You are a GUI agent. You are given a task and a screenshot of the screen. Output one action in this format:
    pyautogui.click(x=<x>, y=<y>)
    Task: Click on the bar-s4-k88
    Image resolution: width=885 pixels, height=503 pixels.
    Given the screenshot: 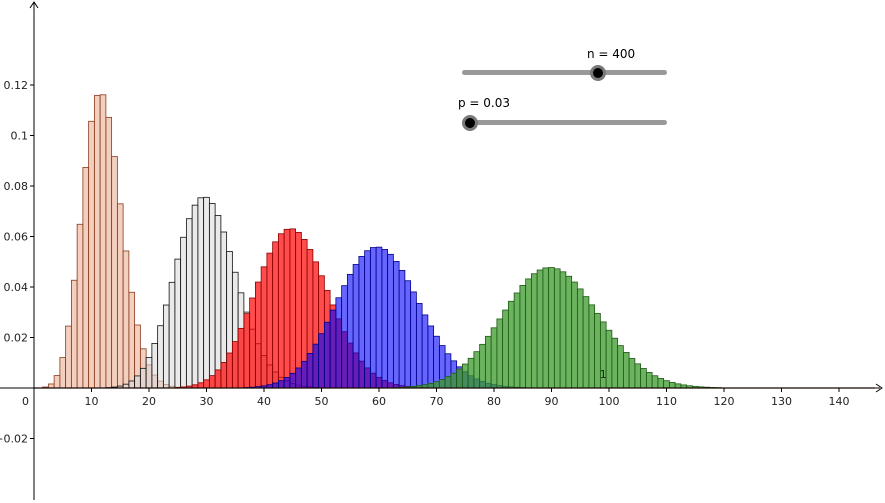 What is the action you would take?
    pyautogui.click(x=540, y=329)
    